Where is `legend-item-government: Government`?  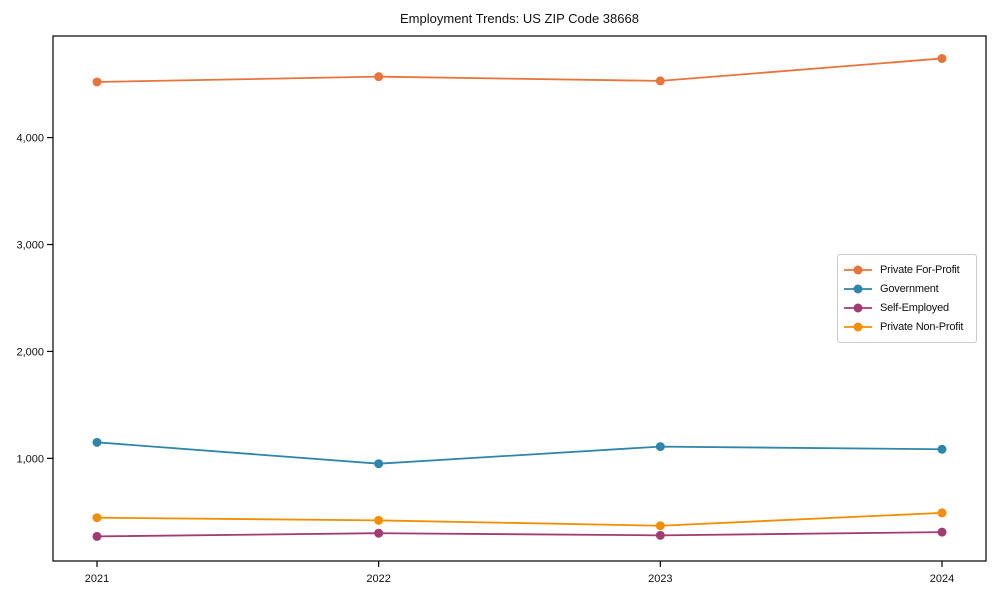
legend-item-government: Government is located at coordinates (908, 289).